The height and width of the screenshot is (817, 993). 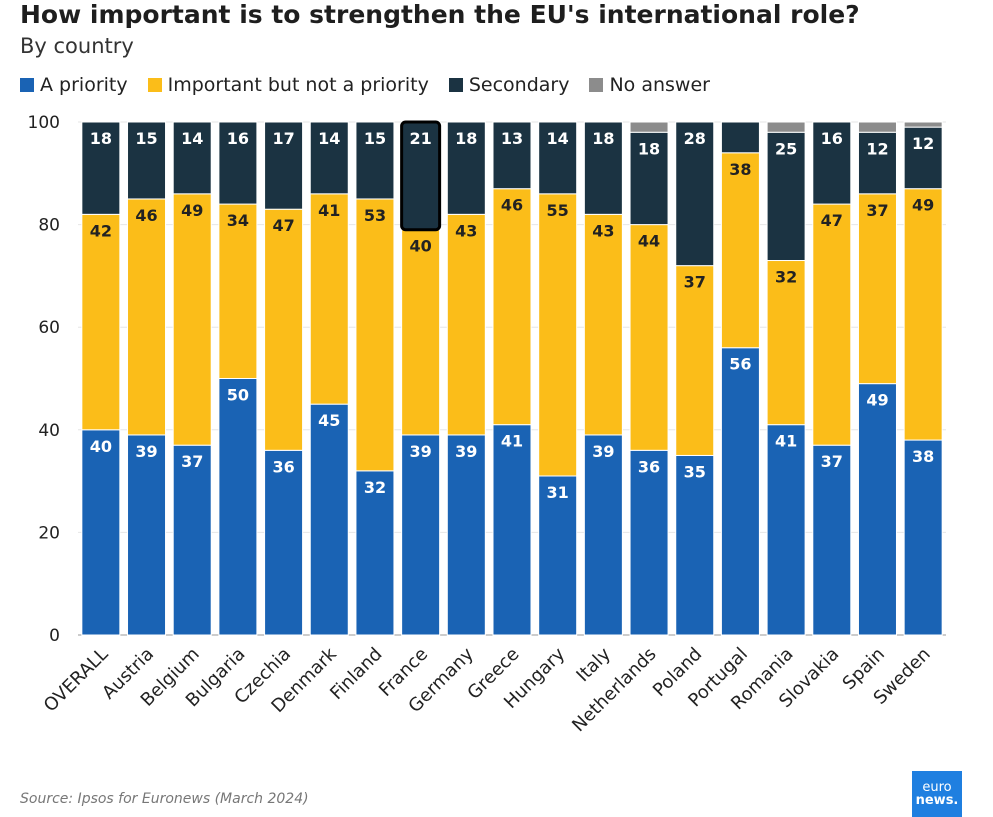 I want to click on y-tick-label: 60, so click(x=49, y=328).